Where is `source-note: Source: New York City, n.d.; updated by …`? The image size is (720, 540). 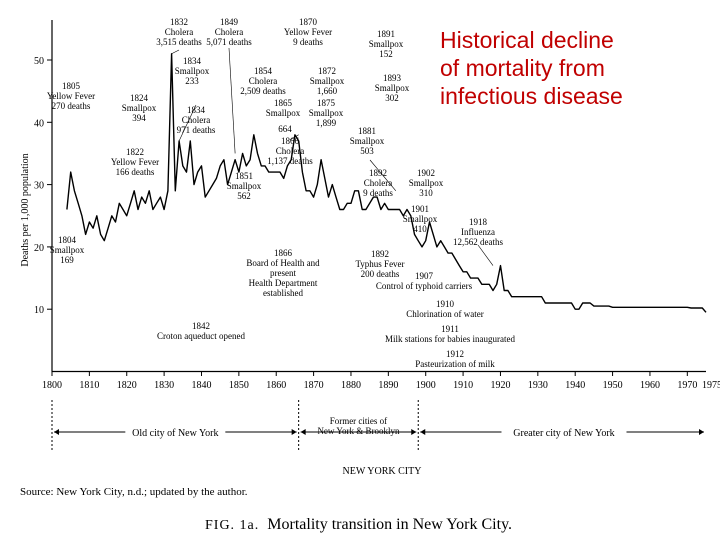 source-note: Source: New York City, n.d.; updated by … is located at coordinates (134, 492).